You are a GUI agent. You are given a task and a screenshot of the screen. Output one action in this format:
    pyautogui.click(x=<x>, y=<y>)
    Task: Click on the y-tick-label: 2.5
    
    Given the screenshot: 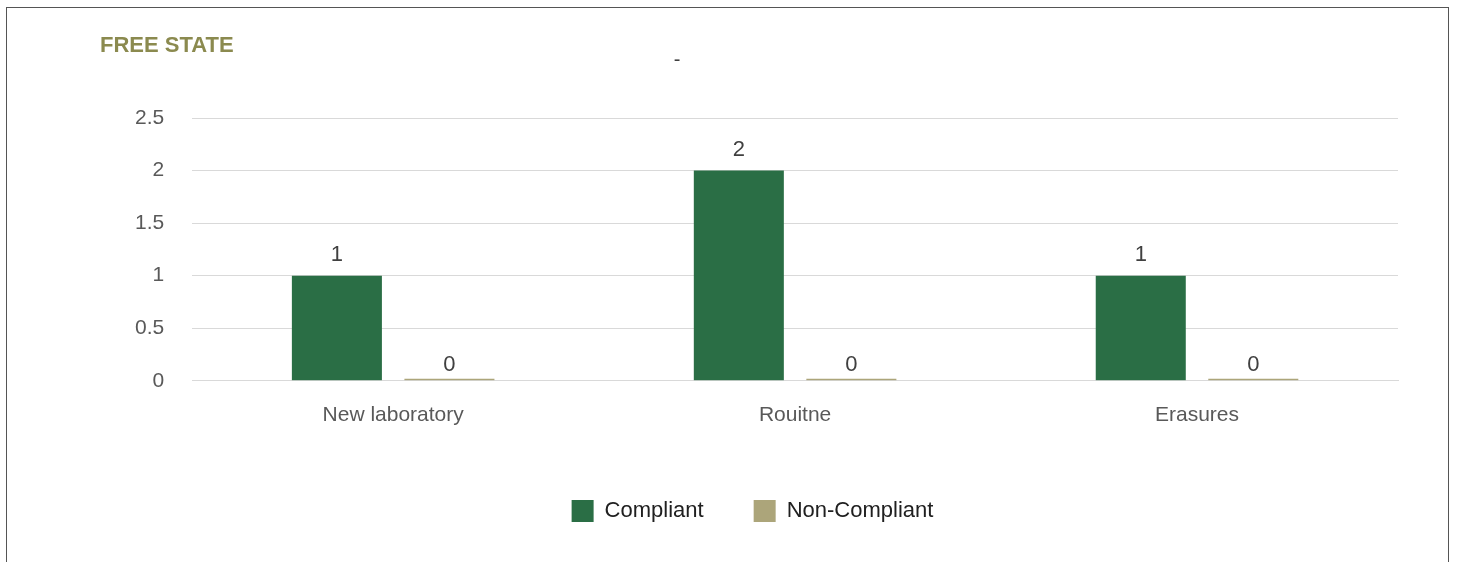 What is the action you would take?
    pyautogui.click(x=149, y=116)
    